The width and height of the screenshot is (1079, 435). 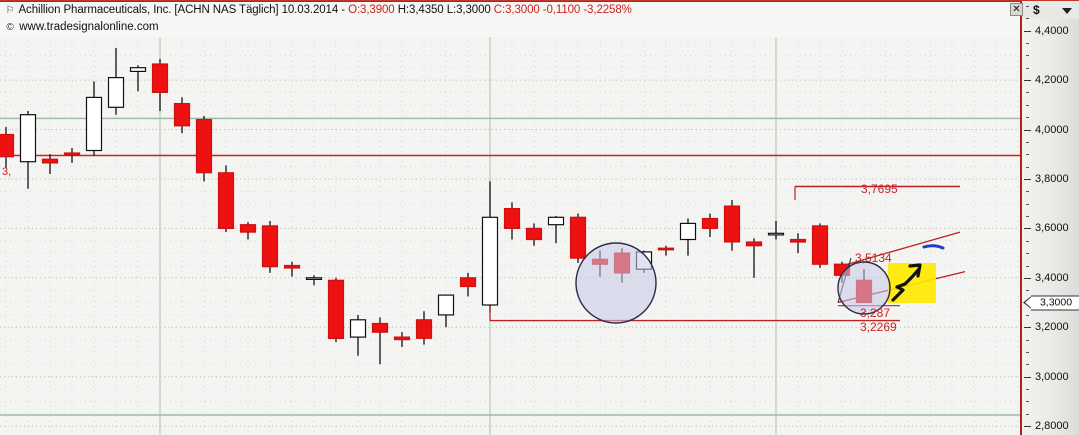 What do you see at coordinates (1052, 179) in the screenshot?
I see `price-tick-label: 3,8000` at bounding box center [1052, 179].